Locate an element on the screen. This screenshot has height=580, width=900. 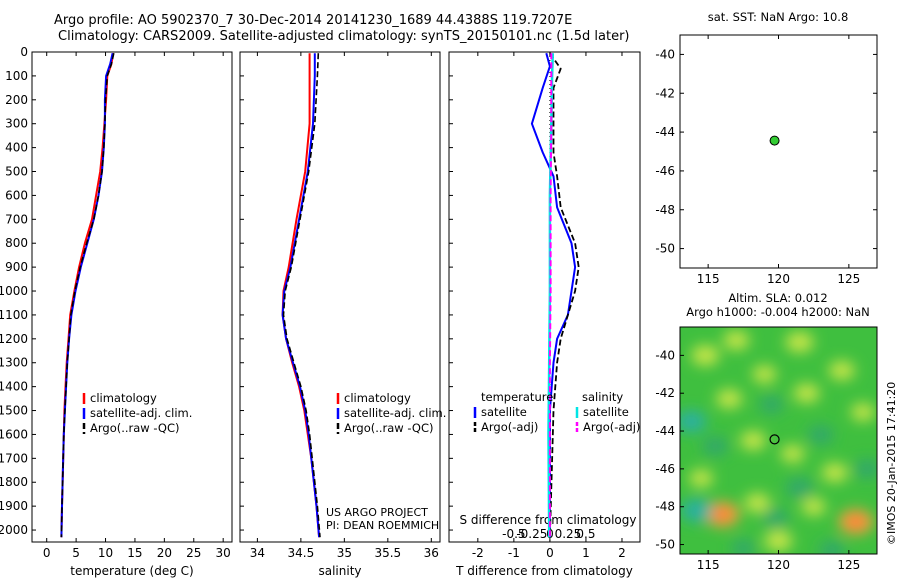
location-lon-tick-label: 115 is located at coordinates (708, 279).